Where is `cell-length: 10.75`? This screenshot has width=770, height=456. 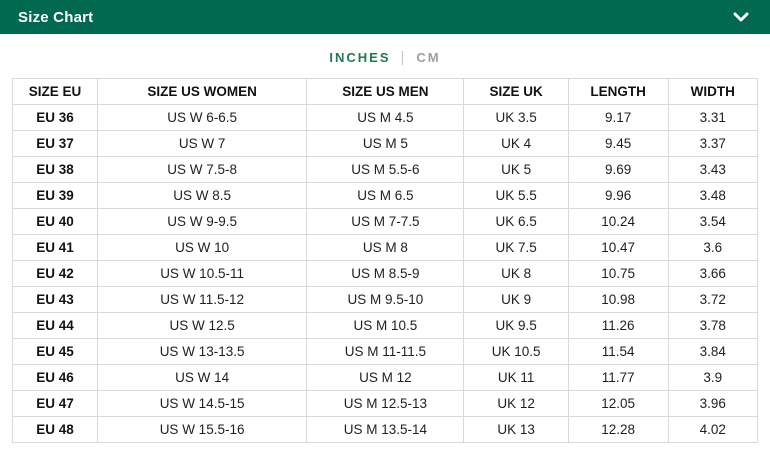 cell-length: 10.75 is located at coordinates (618, 273).